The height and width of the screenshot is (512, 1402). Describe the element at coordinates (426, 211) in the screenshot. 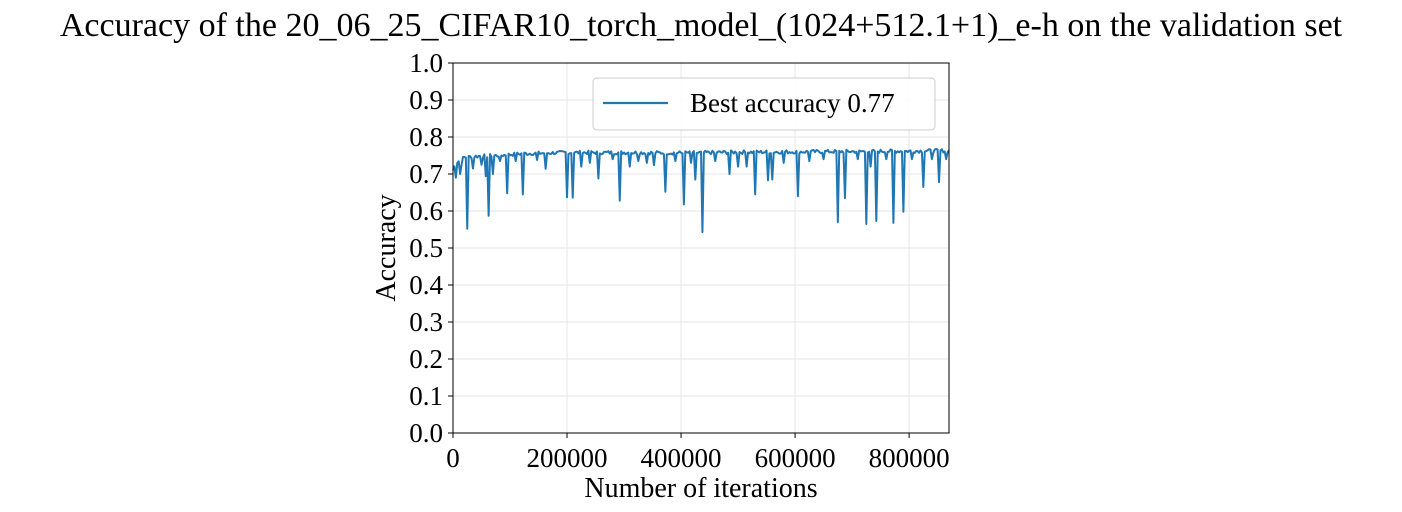

I see `y-tick-label: 0.6` at that location.